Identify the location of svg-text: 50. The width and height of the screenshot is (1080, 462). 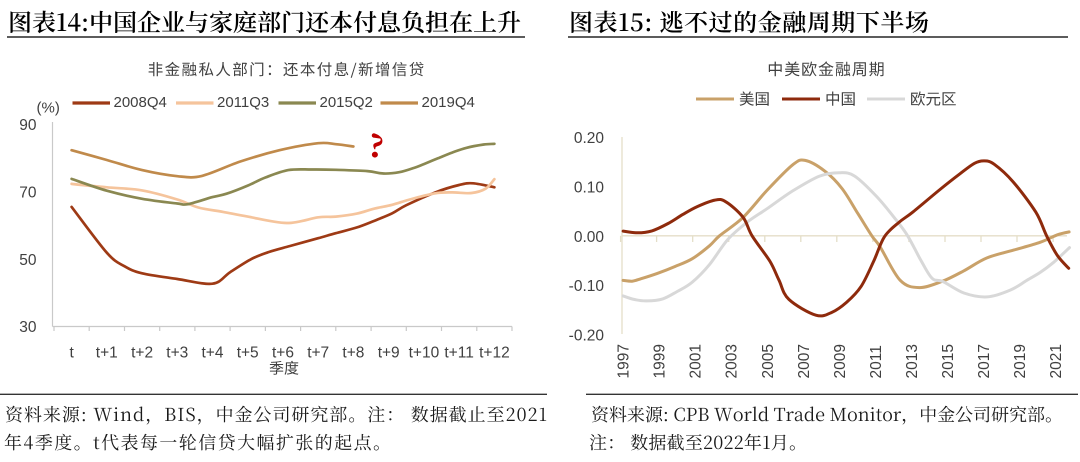
(28, 260).